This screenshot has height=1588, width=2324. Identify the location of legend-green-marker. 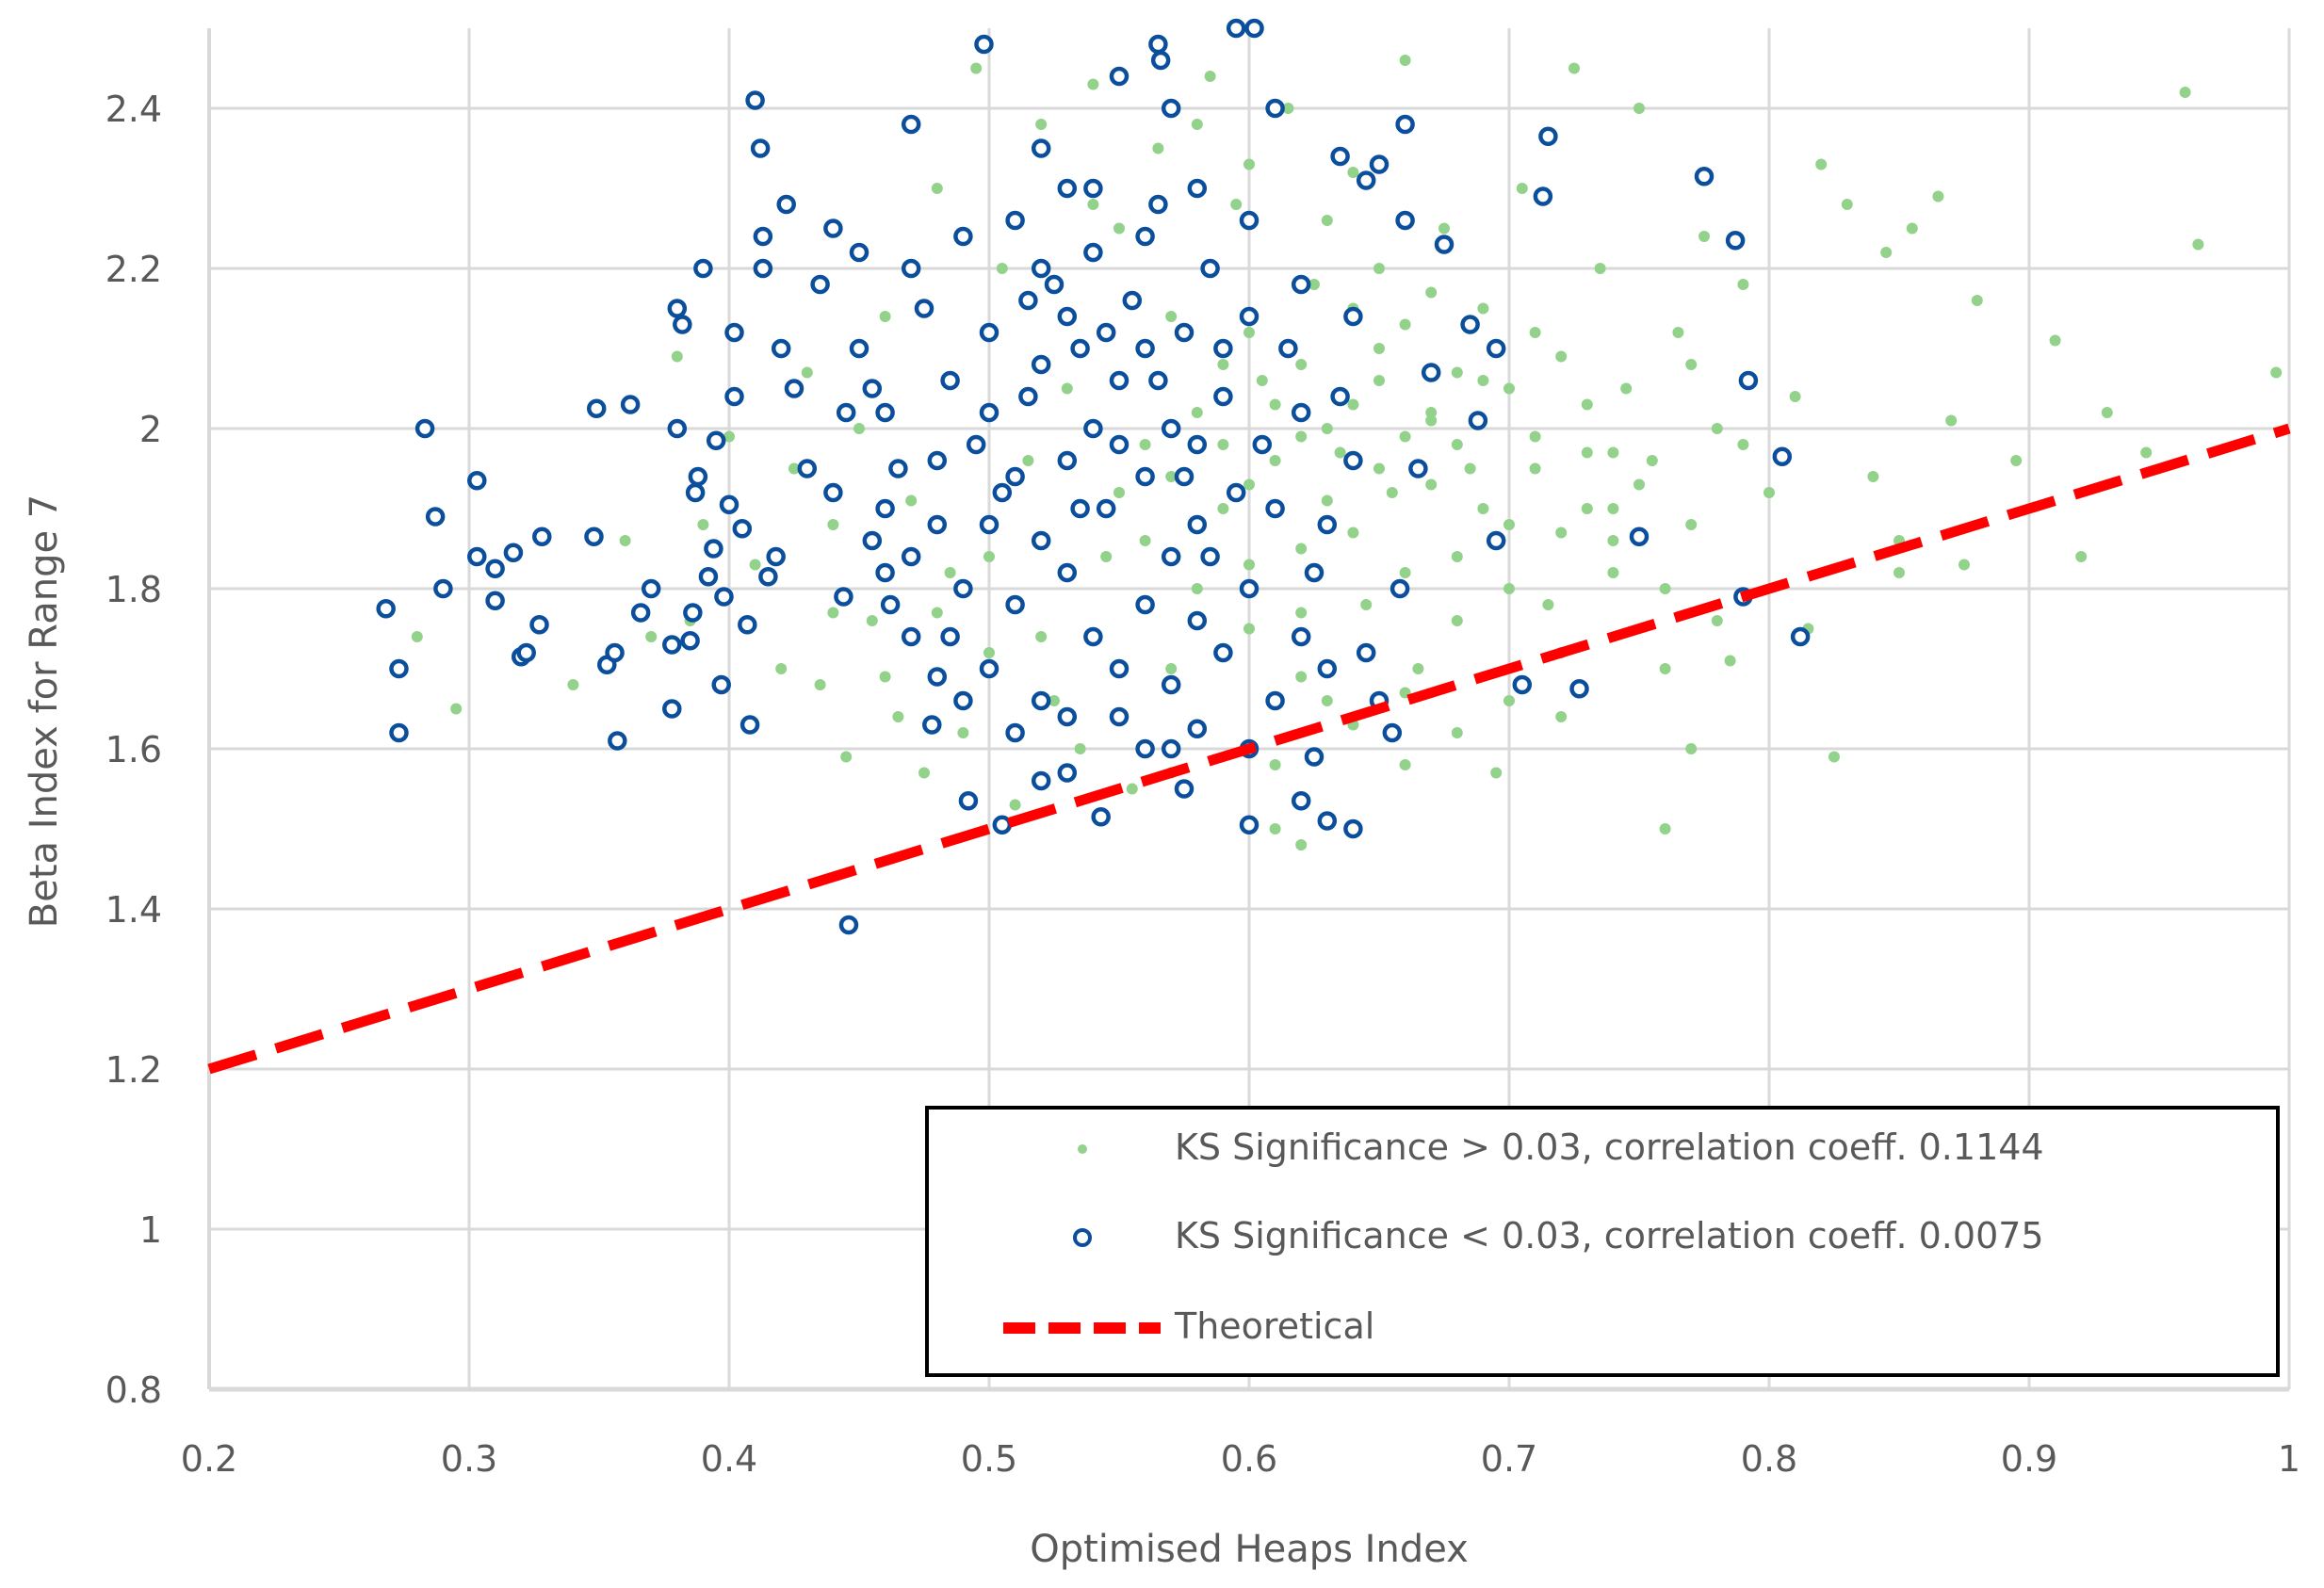
(1082, 1149).